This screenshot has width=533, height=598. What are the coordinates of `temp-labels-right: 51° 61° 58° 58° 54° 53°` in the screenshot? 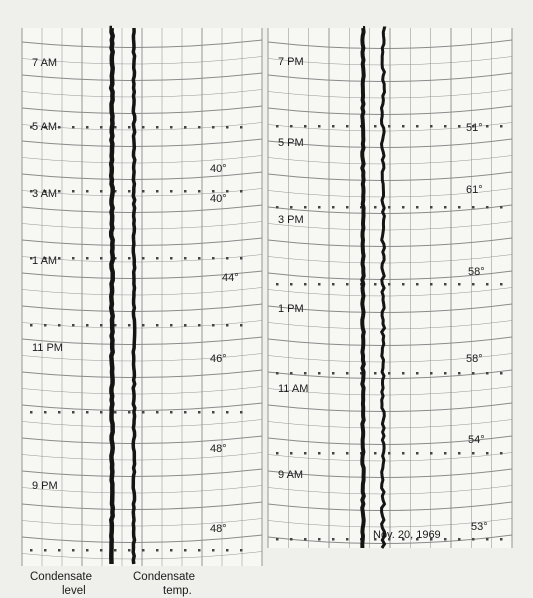 It's located at (477, 327).